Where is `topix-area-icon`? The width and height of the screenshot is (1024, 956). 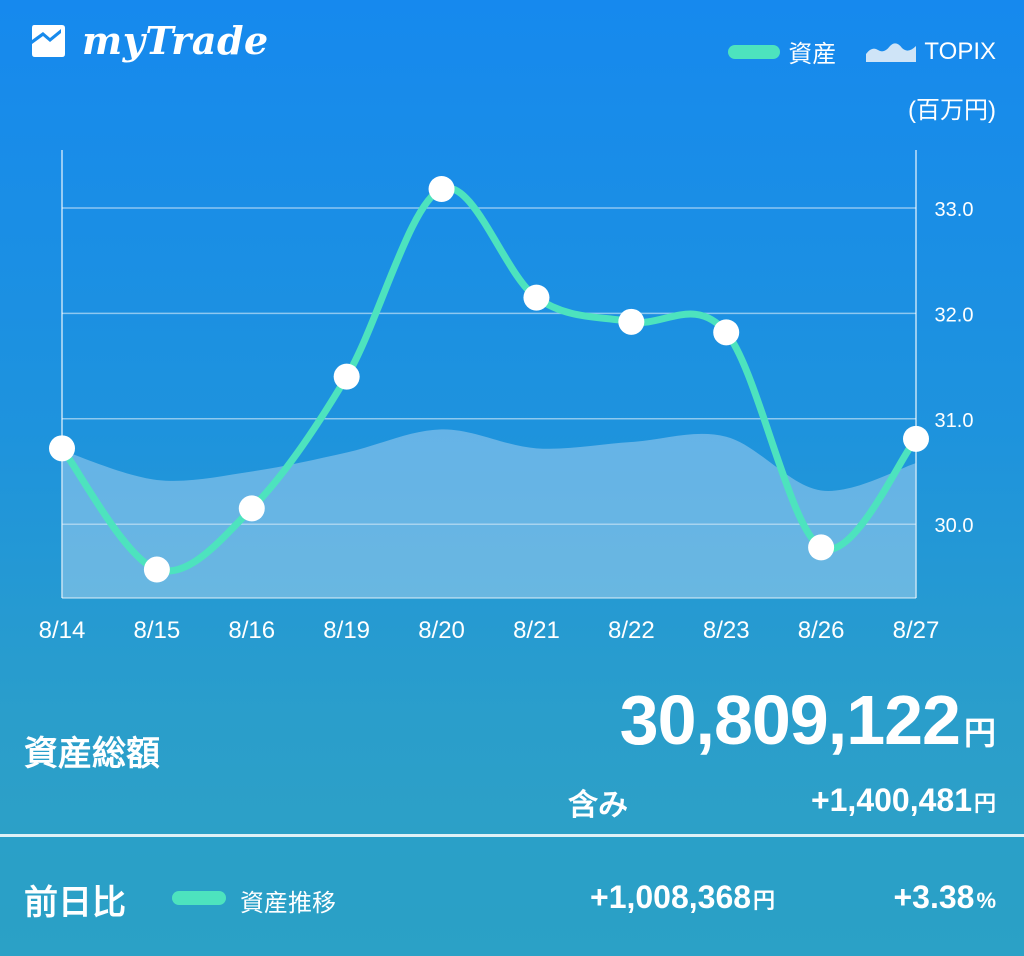
topix-area-icon is located at coordinates (891, 52).